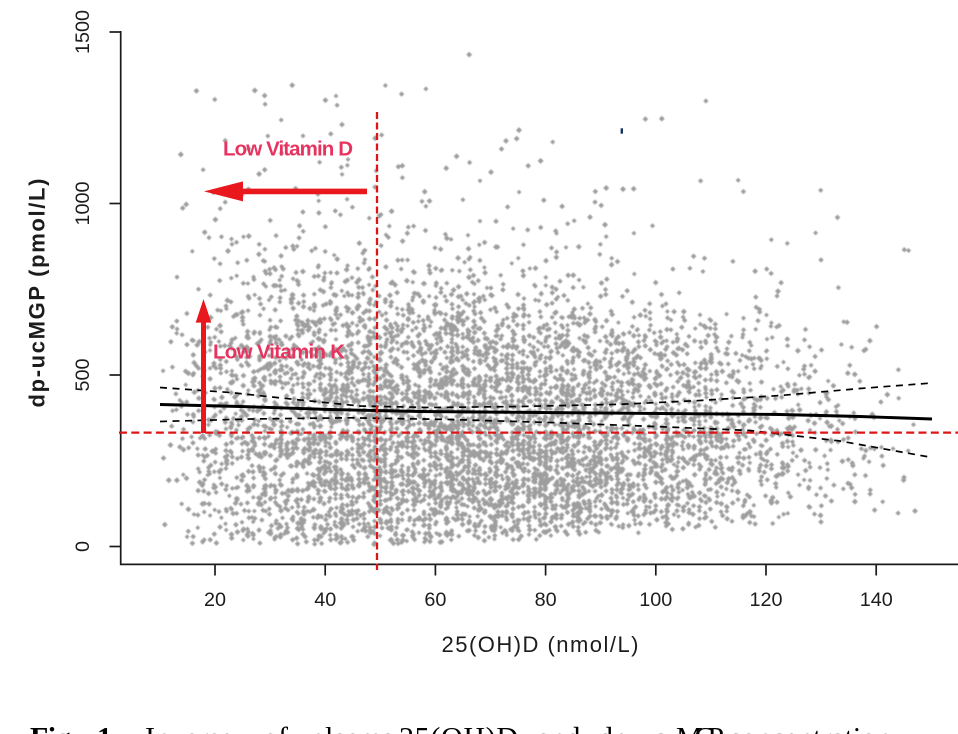 The height and width of the screenshot is (734, 958). What do you see at coordinates (83, 203) in the screenshot?
I see `svg-text: 1000` at bounding box center [83, 203].